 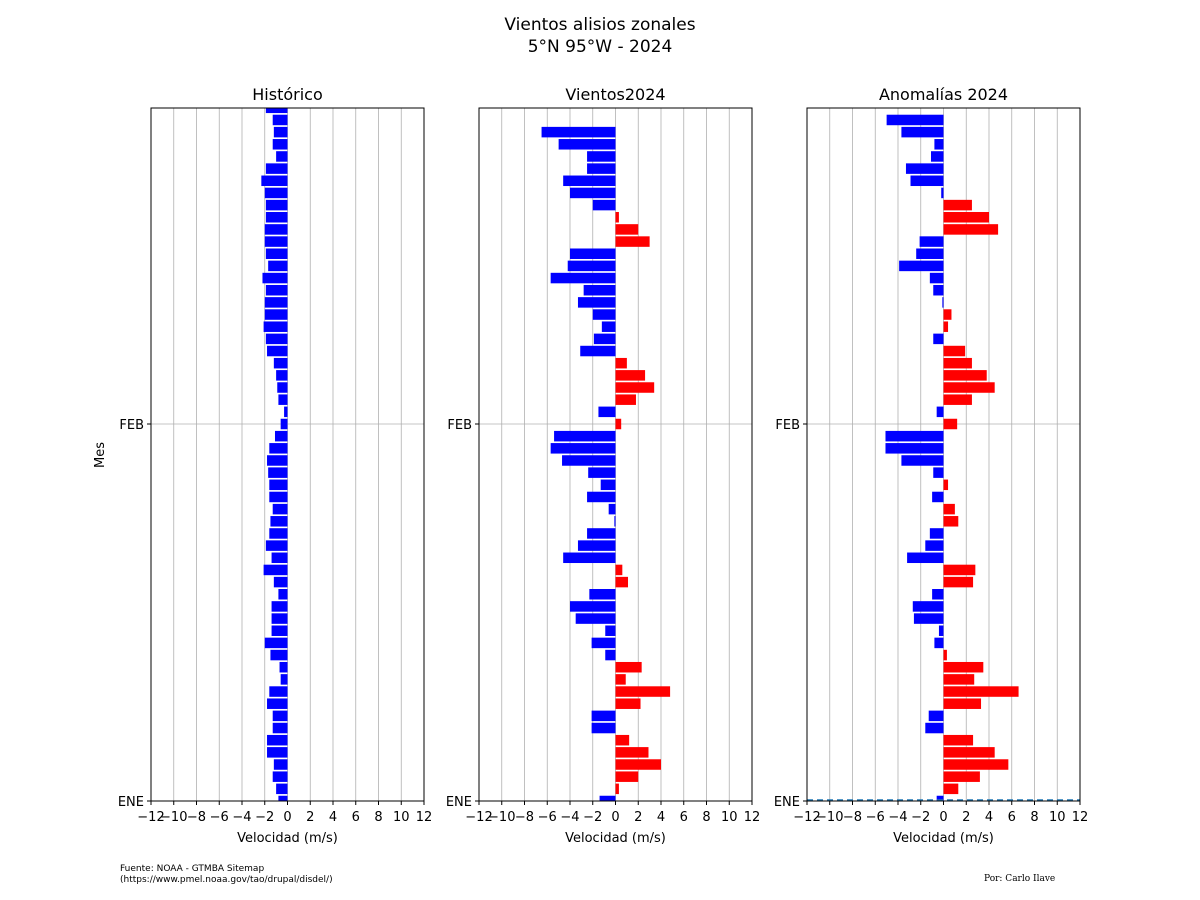 I want to click on x-tick-label: 6, so click(x=356, y=817).